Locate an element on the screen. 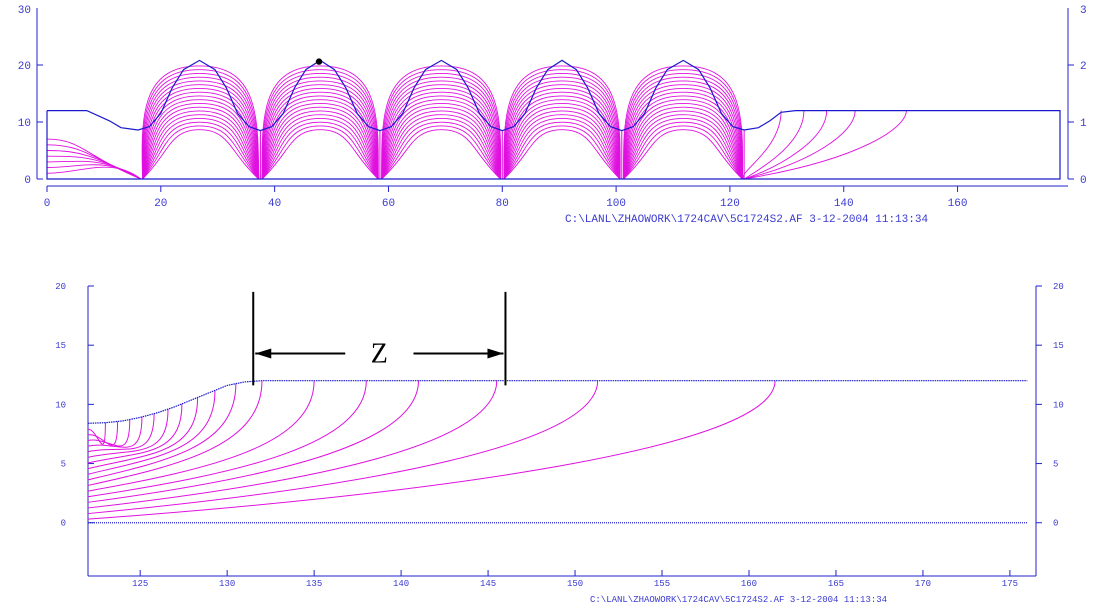 This screenshot has height=607, width=1094. bottom-x-tick-label: 155 is located at coordinates (662, 584).